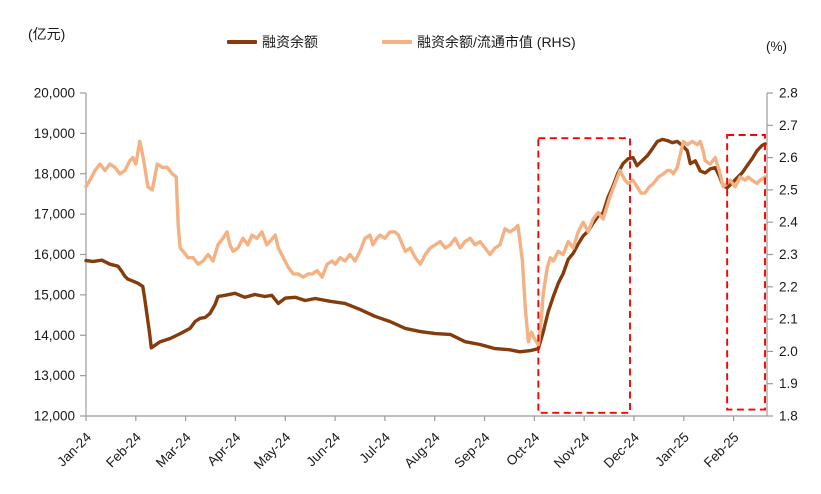 Image resolution: width=821 pixels, height=494 pixels. Describe the element at coordinates (54, 133) in the screenshot. I see `y-axis-left-tick-label: 19,000` at that location.